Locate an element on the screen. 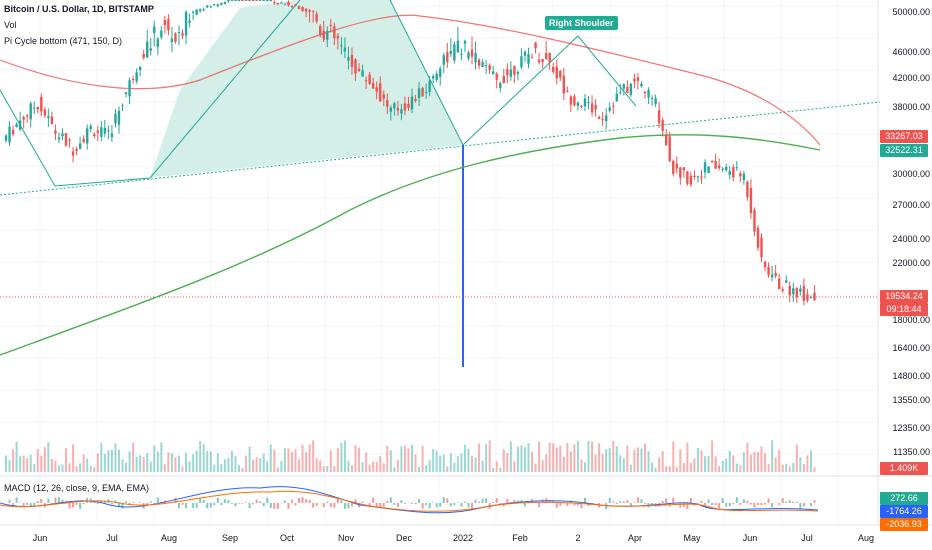  x-tick-label: May is located at coordinates (692, 538).